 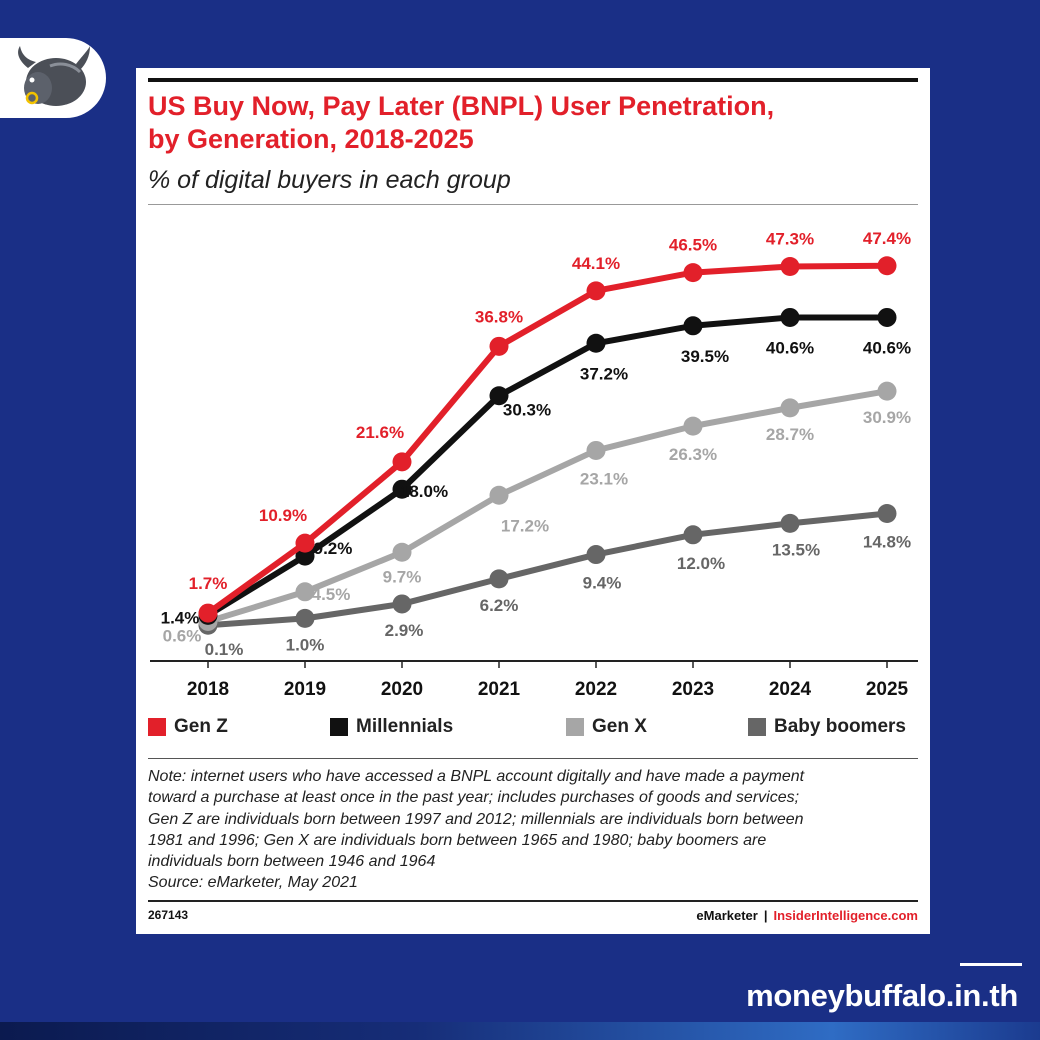 I want to click on brand-insider-intelligence: InsiderIntelligence.com, so click(x=846, y=915).